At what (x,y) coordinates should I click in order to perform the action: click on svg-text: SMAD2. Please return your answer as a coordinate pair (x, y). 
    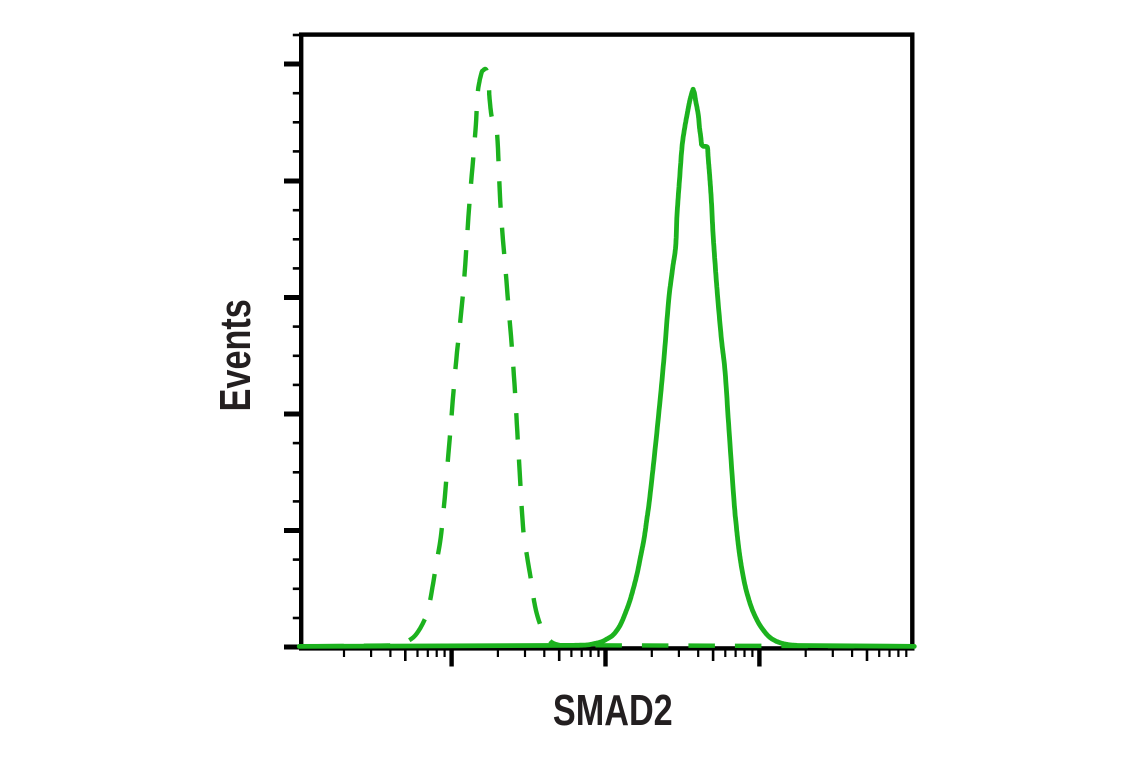
    Looking at the image, I should click on (613, 711).